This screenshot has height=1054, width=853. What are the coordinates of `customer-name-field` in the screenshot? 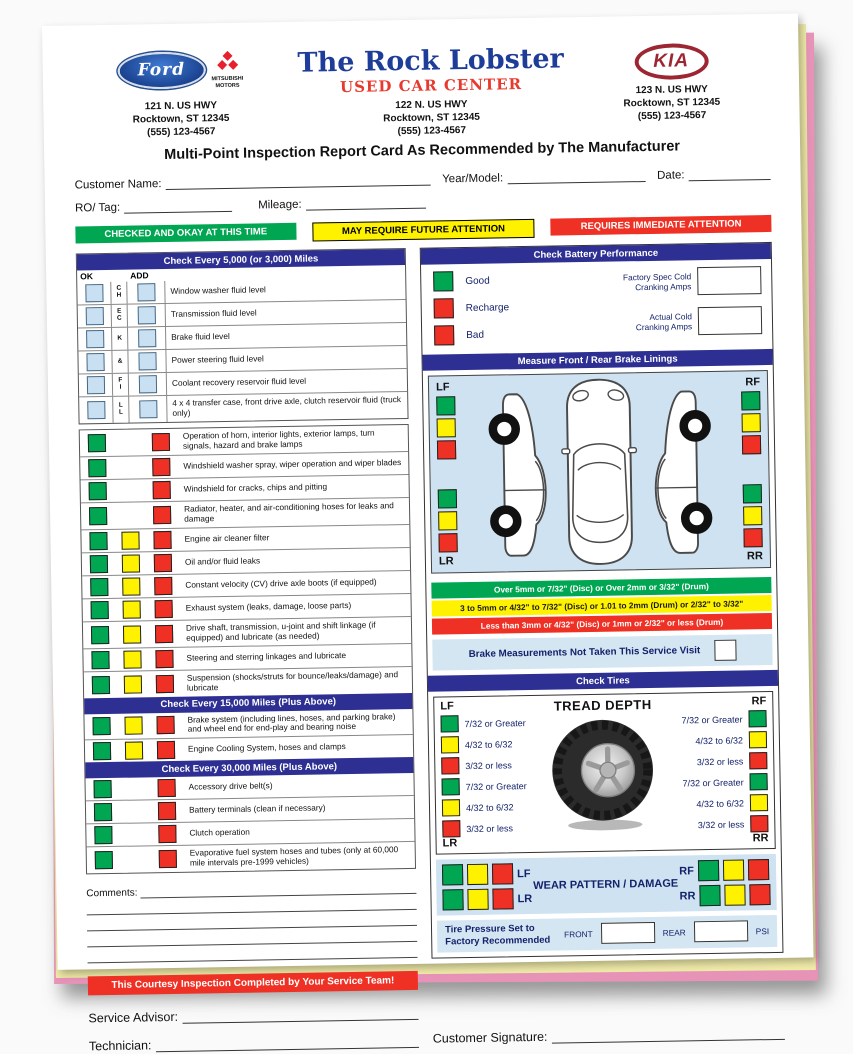 It's located at (297, 181).